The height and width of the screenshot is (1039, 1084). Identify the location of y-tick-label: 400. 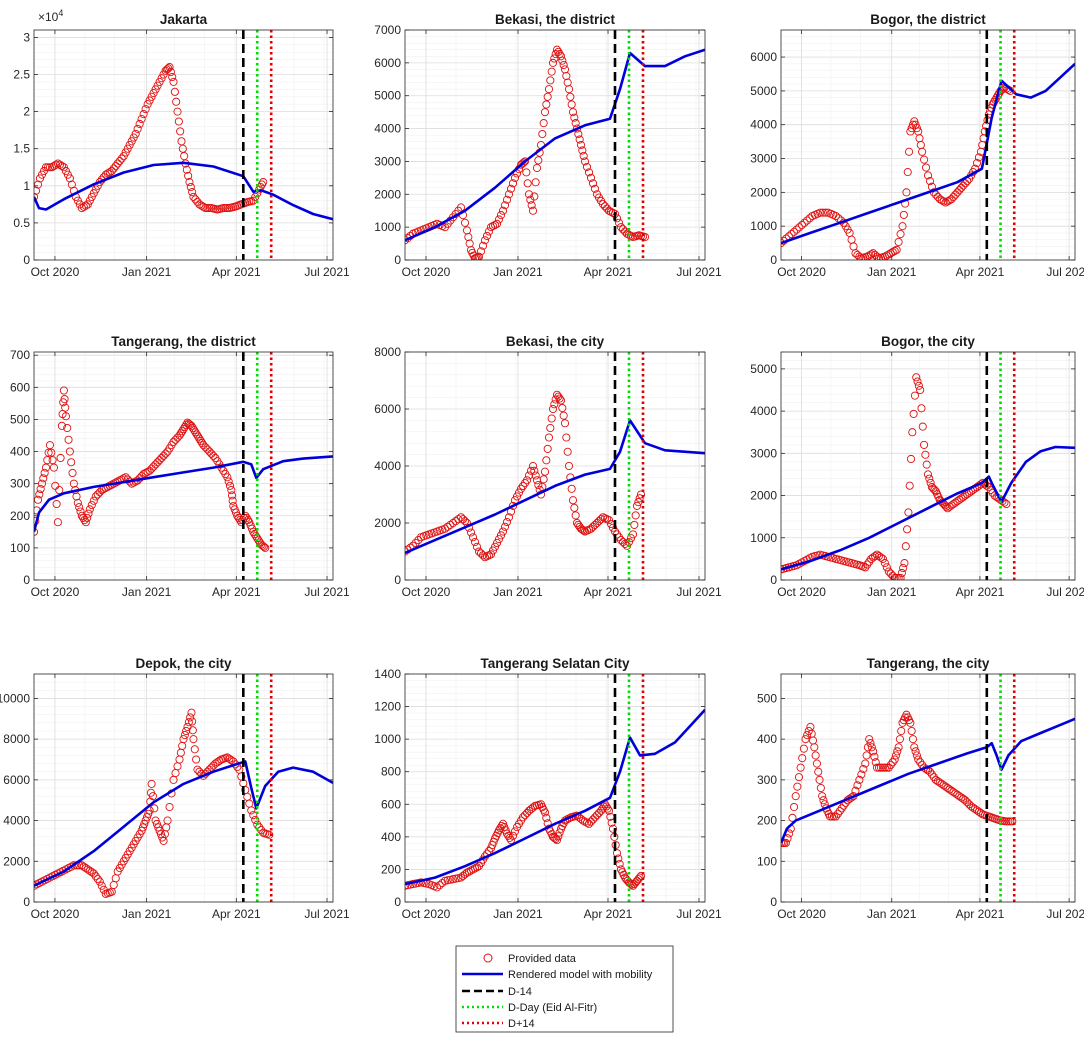
(391, 837).